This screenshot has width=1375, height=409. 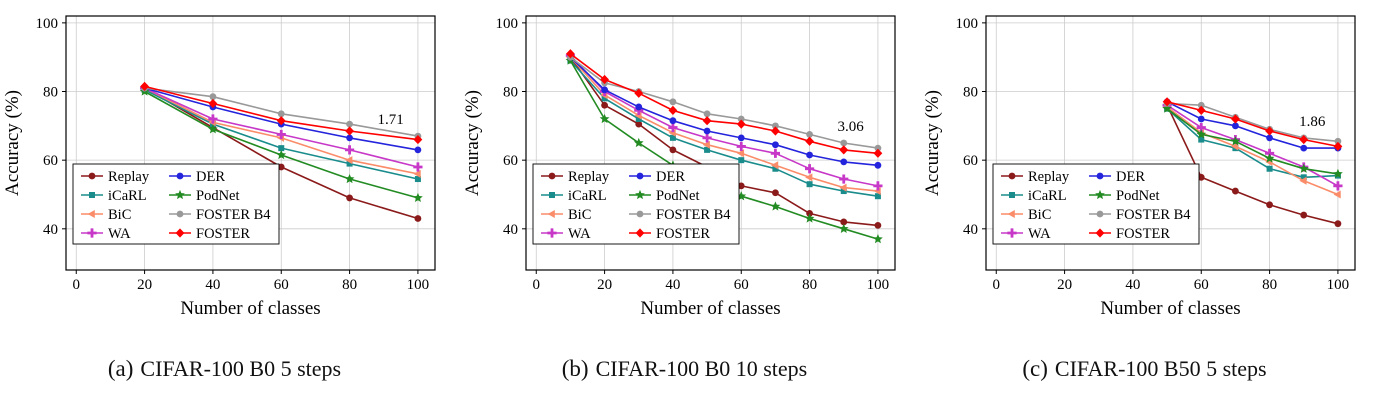 What do you see at coordinates (120, 368) in the screenshot?
I see `caption-a-label: (a)` at bounding box center [120, 368].